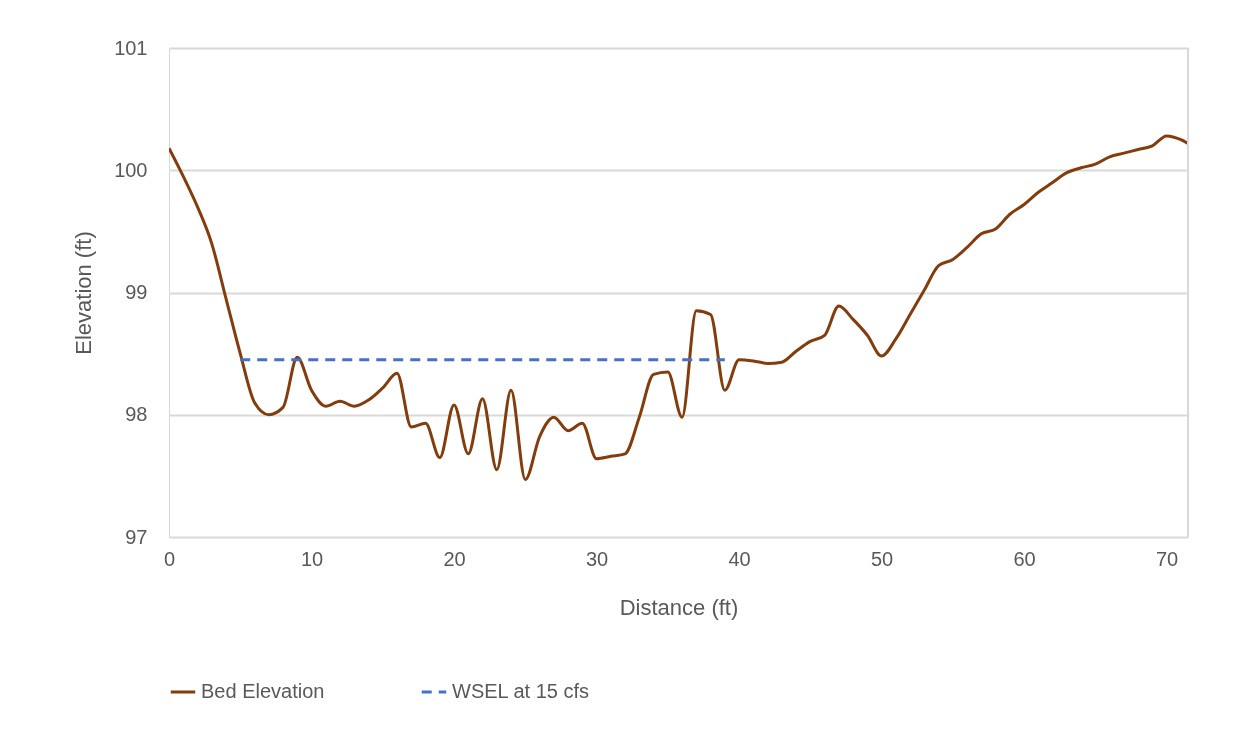 This screenshot has width=1250, height=738. Describe the element at coordinates (136, 292) in the screenshot. I see `y-tick-label: 99` at that location.